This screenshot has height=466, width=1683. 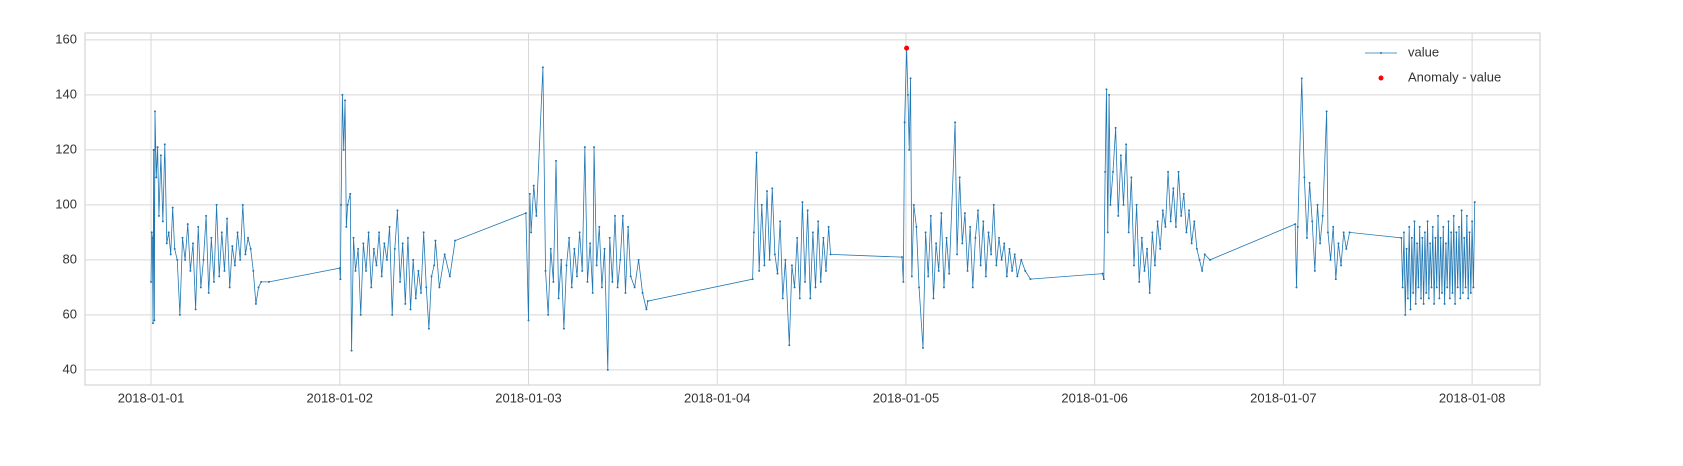 I want to click on legend-marker, so click(x=1381, y=78).